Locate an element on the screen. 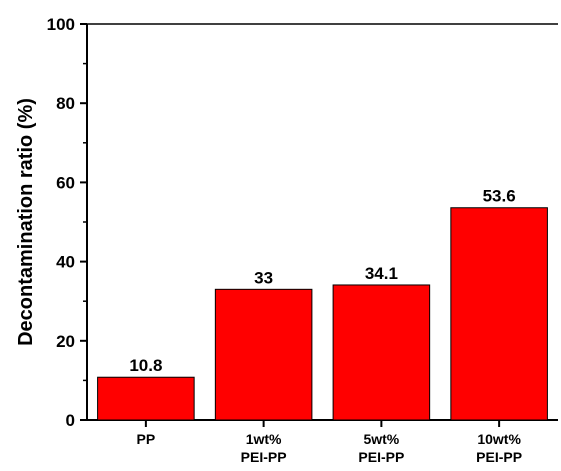 This screenshot has height=471, width=561. x-tick-label: 10wt% PEI-PP is located at coordinates (499, 448).